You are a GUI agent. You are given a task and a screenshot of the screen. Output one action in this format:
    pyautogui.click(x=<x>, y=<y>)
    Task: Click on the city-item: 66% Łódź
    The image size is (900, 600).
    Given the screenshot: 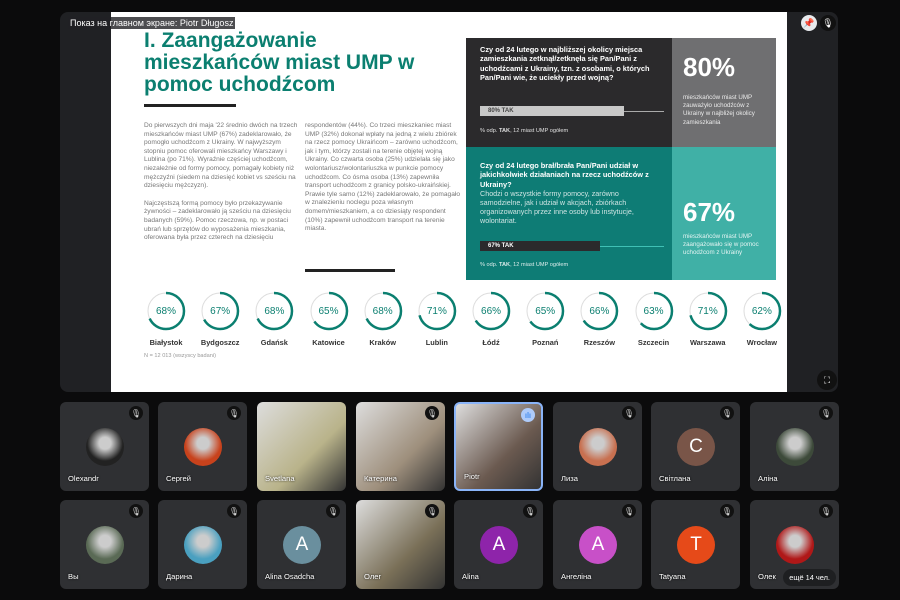 What is the action you would take?
    pyautogui.click(x=491, y=318)
    